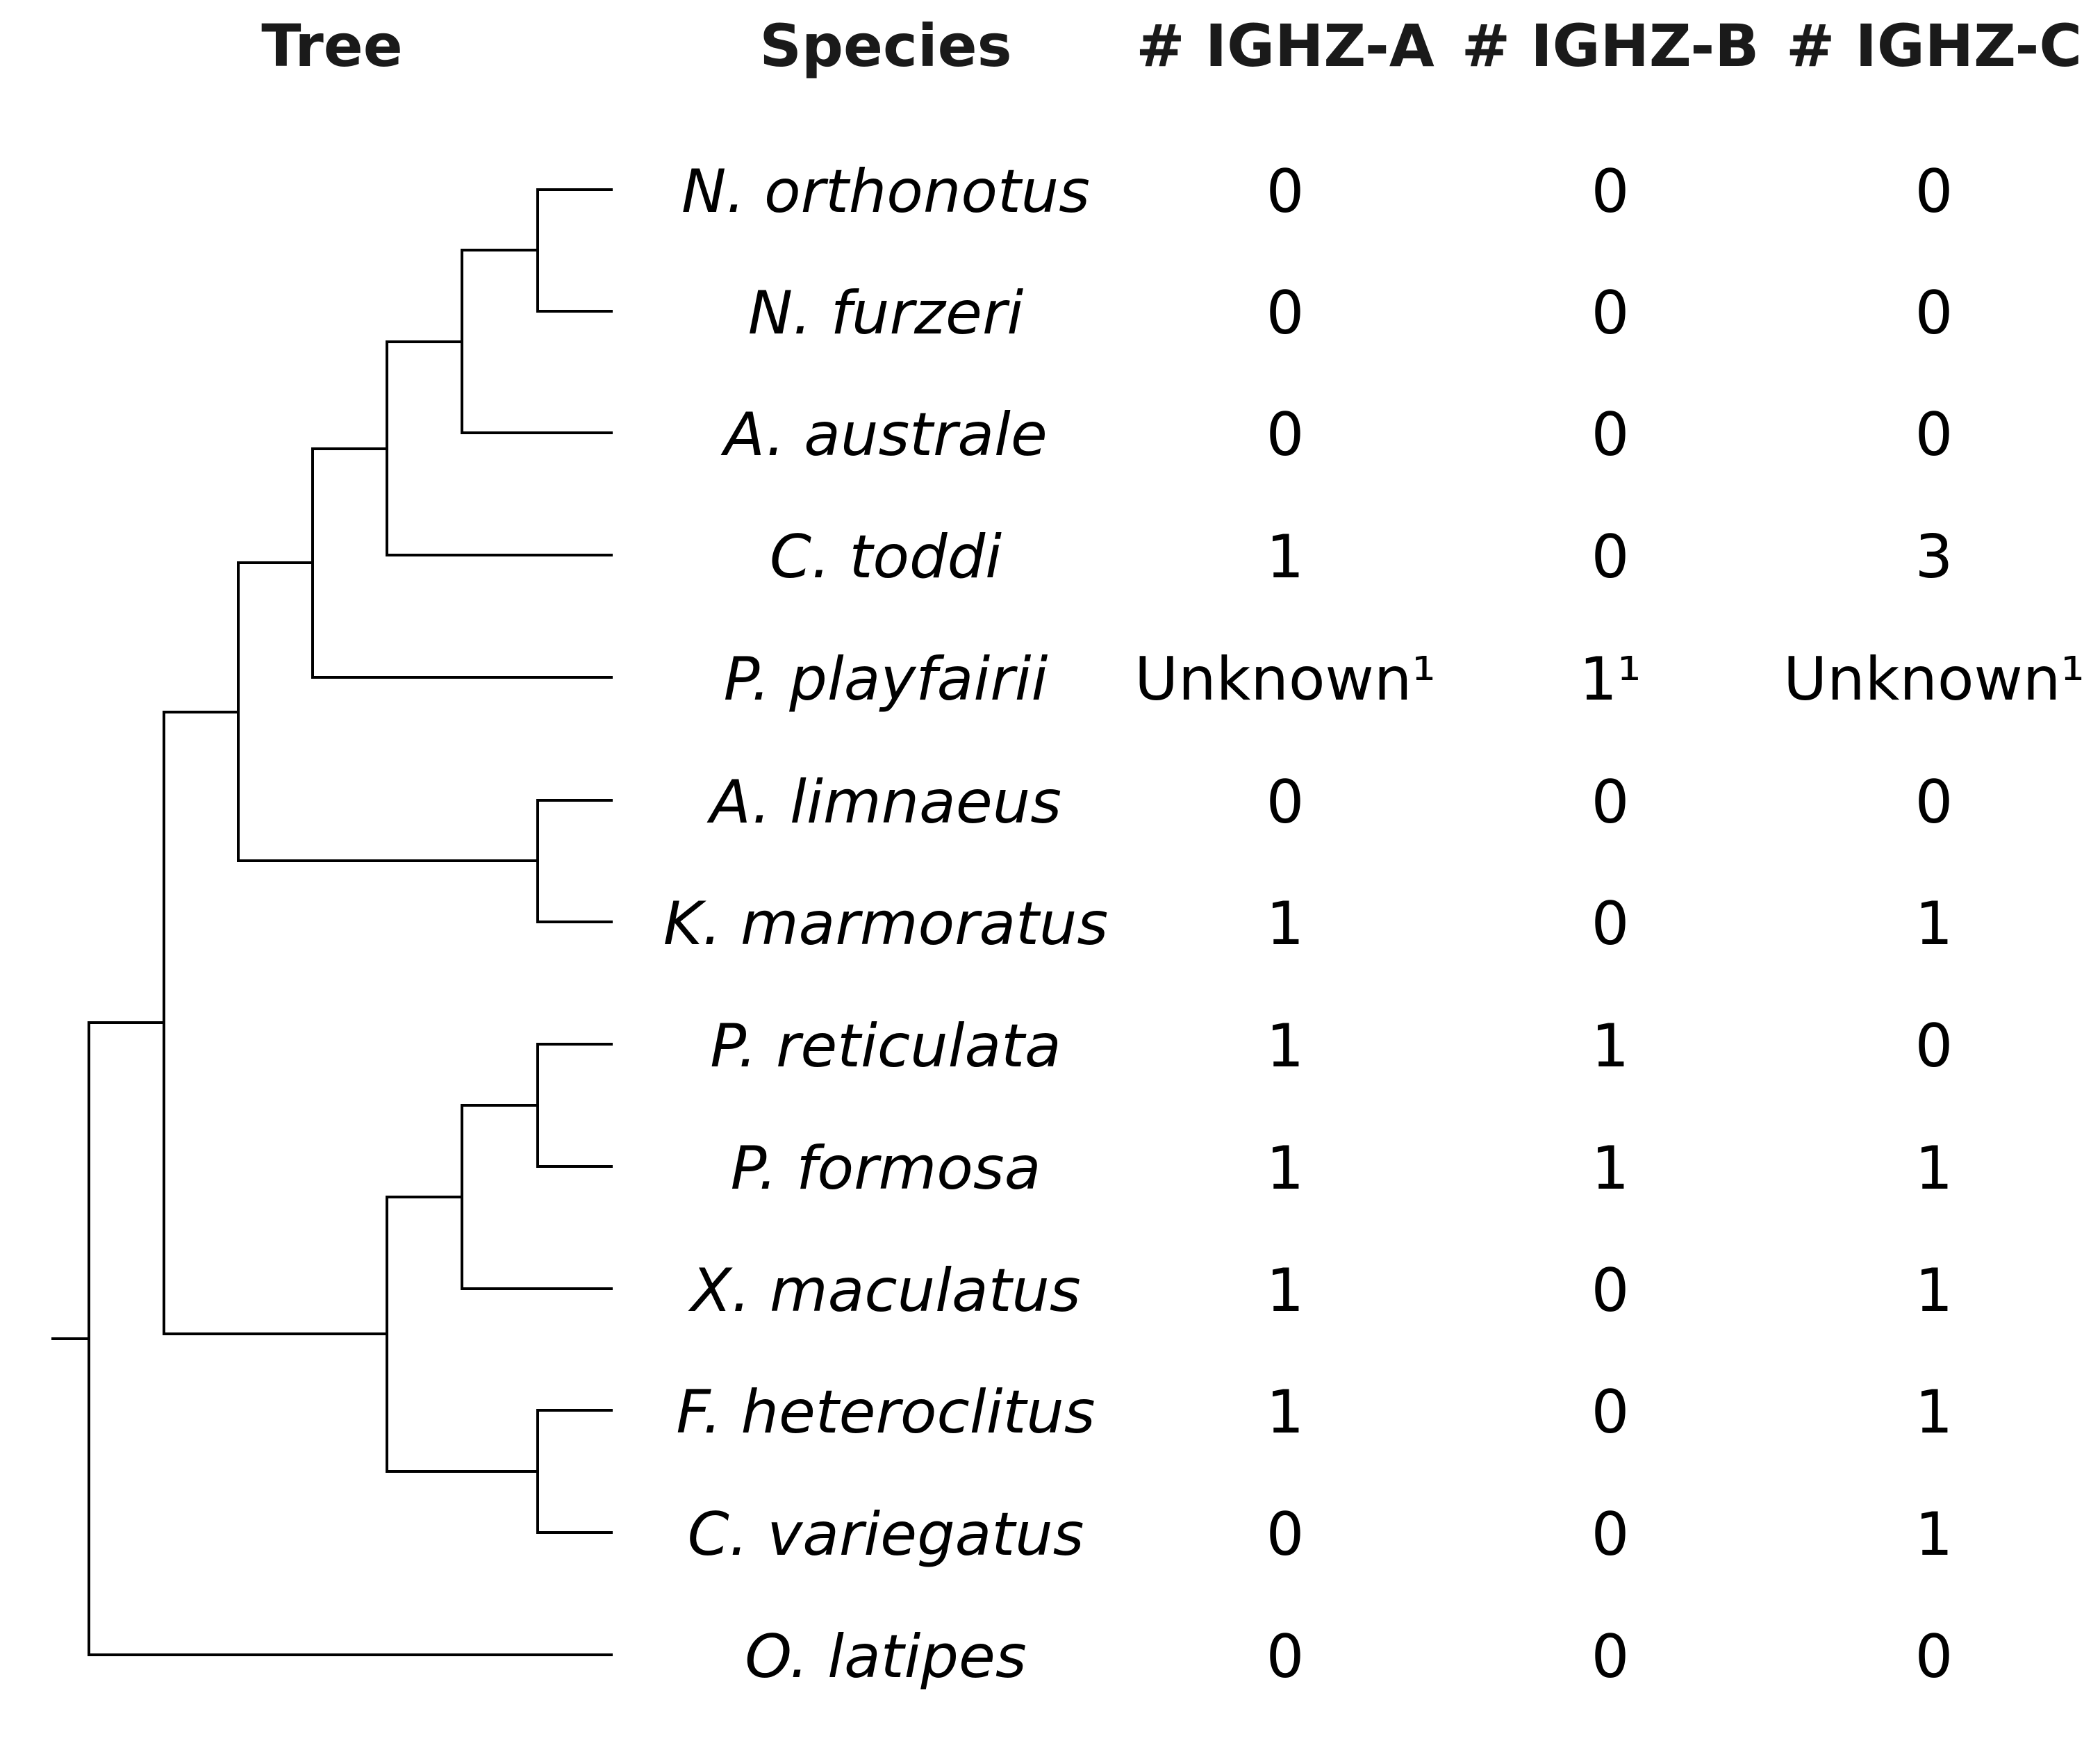 The width and height of the screenshot is (2100, 1750). What do you see at coordinates (1314, 1413) in the screenshot?
I see `table-row: F. heteroclitus 1 0 1` at bounding box center [1314, 1413].